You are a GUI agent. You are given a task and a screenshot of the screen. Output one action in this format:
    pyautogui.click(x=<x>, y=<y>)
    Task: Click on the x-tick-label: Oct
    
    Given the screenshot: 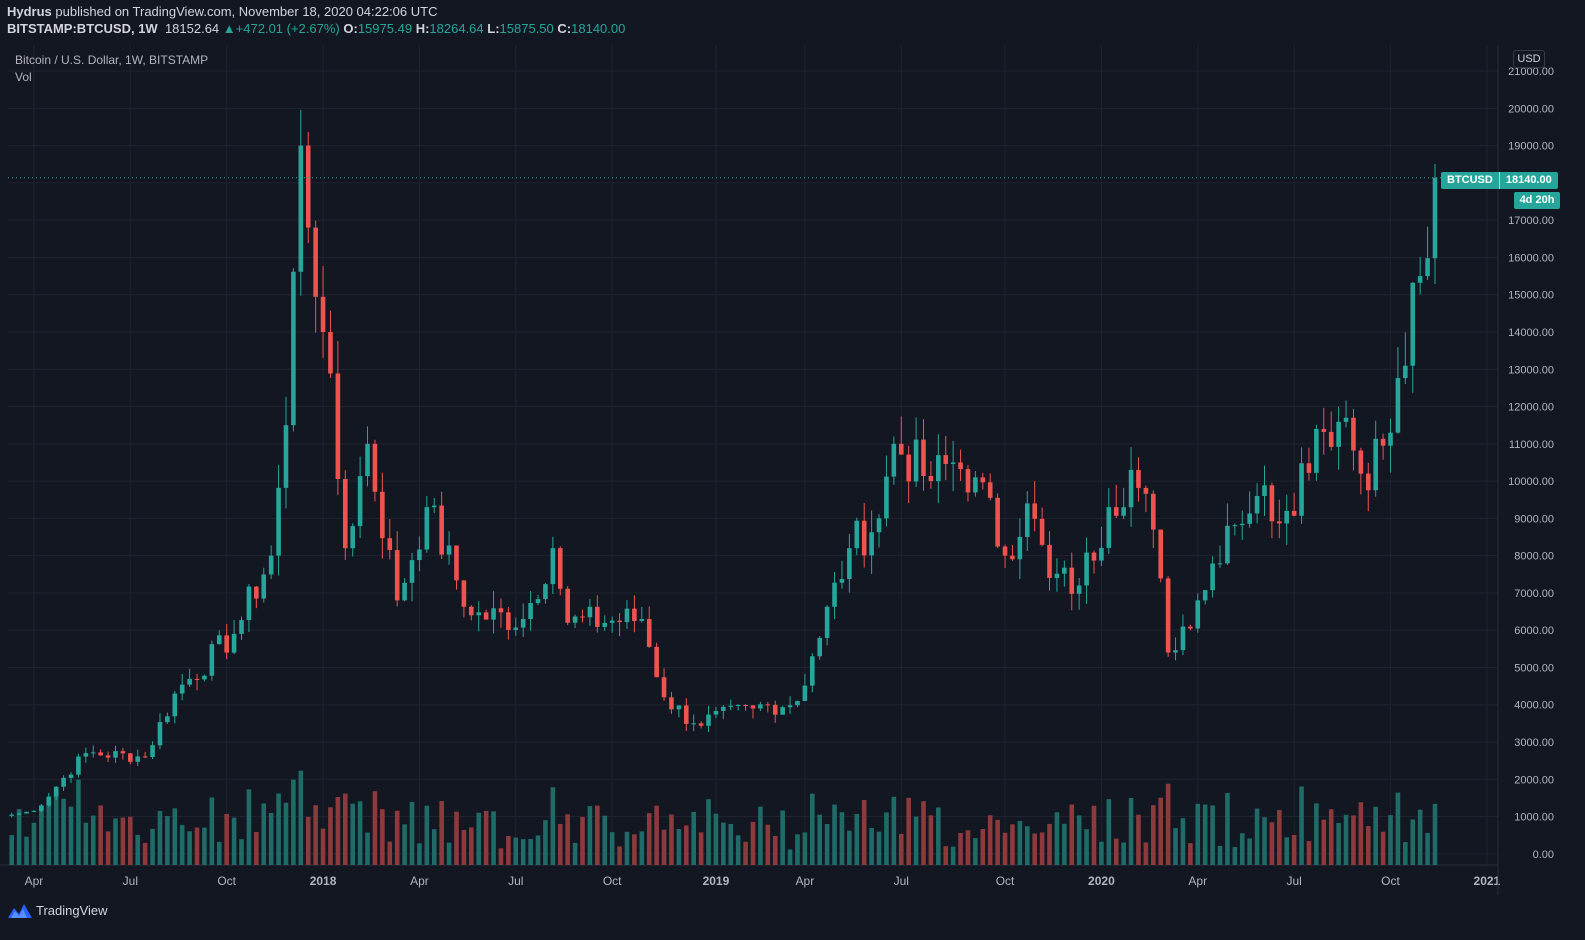 What is the action you would take?
    pyautogui.click(x=226, y=881)
    